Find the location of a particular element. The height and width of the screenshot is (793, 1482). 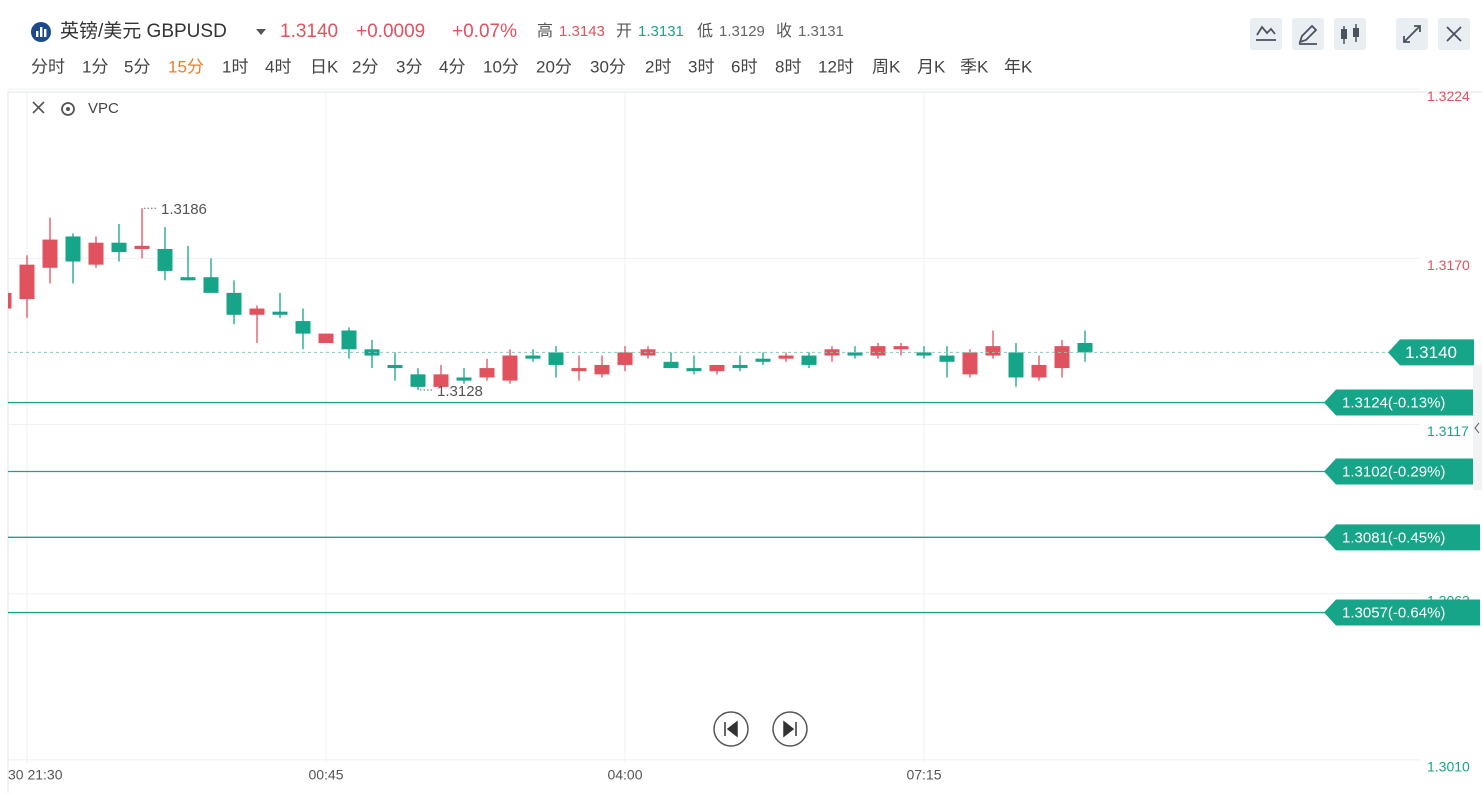

interval-option: 10分 is located at coordinates (501, 66).